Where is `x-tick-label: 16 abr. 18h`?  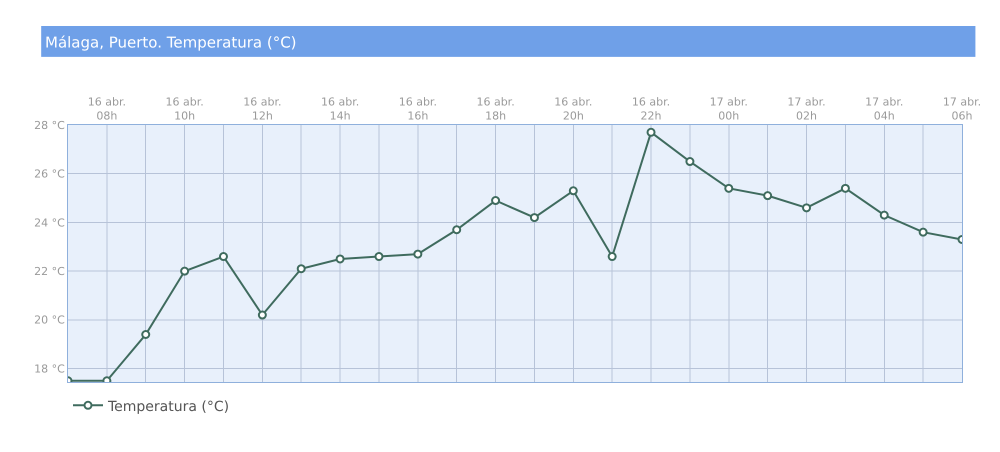 x-tick-label: 16 abr. 18h is located at coordinates (495, 109).